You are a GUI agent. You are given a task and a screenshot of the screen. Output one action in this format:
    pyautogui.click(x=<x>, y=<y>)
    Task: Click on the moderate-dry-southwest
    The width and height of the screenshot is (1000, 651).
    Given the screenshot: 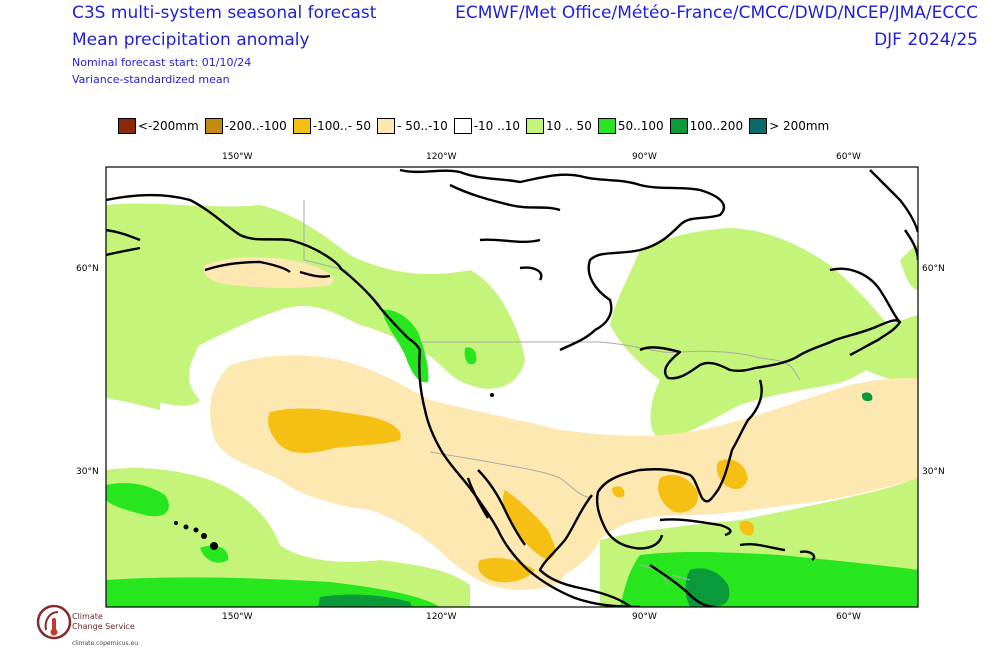 What is the action you would take?
    pyautogui.click(x=334, y=430)
    